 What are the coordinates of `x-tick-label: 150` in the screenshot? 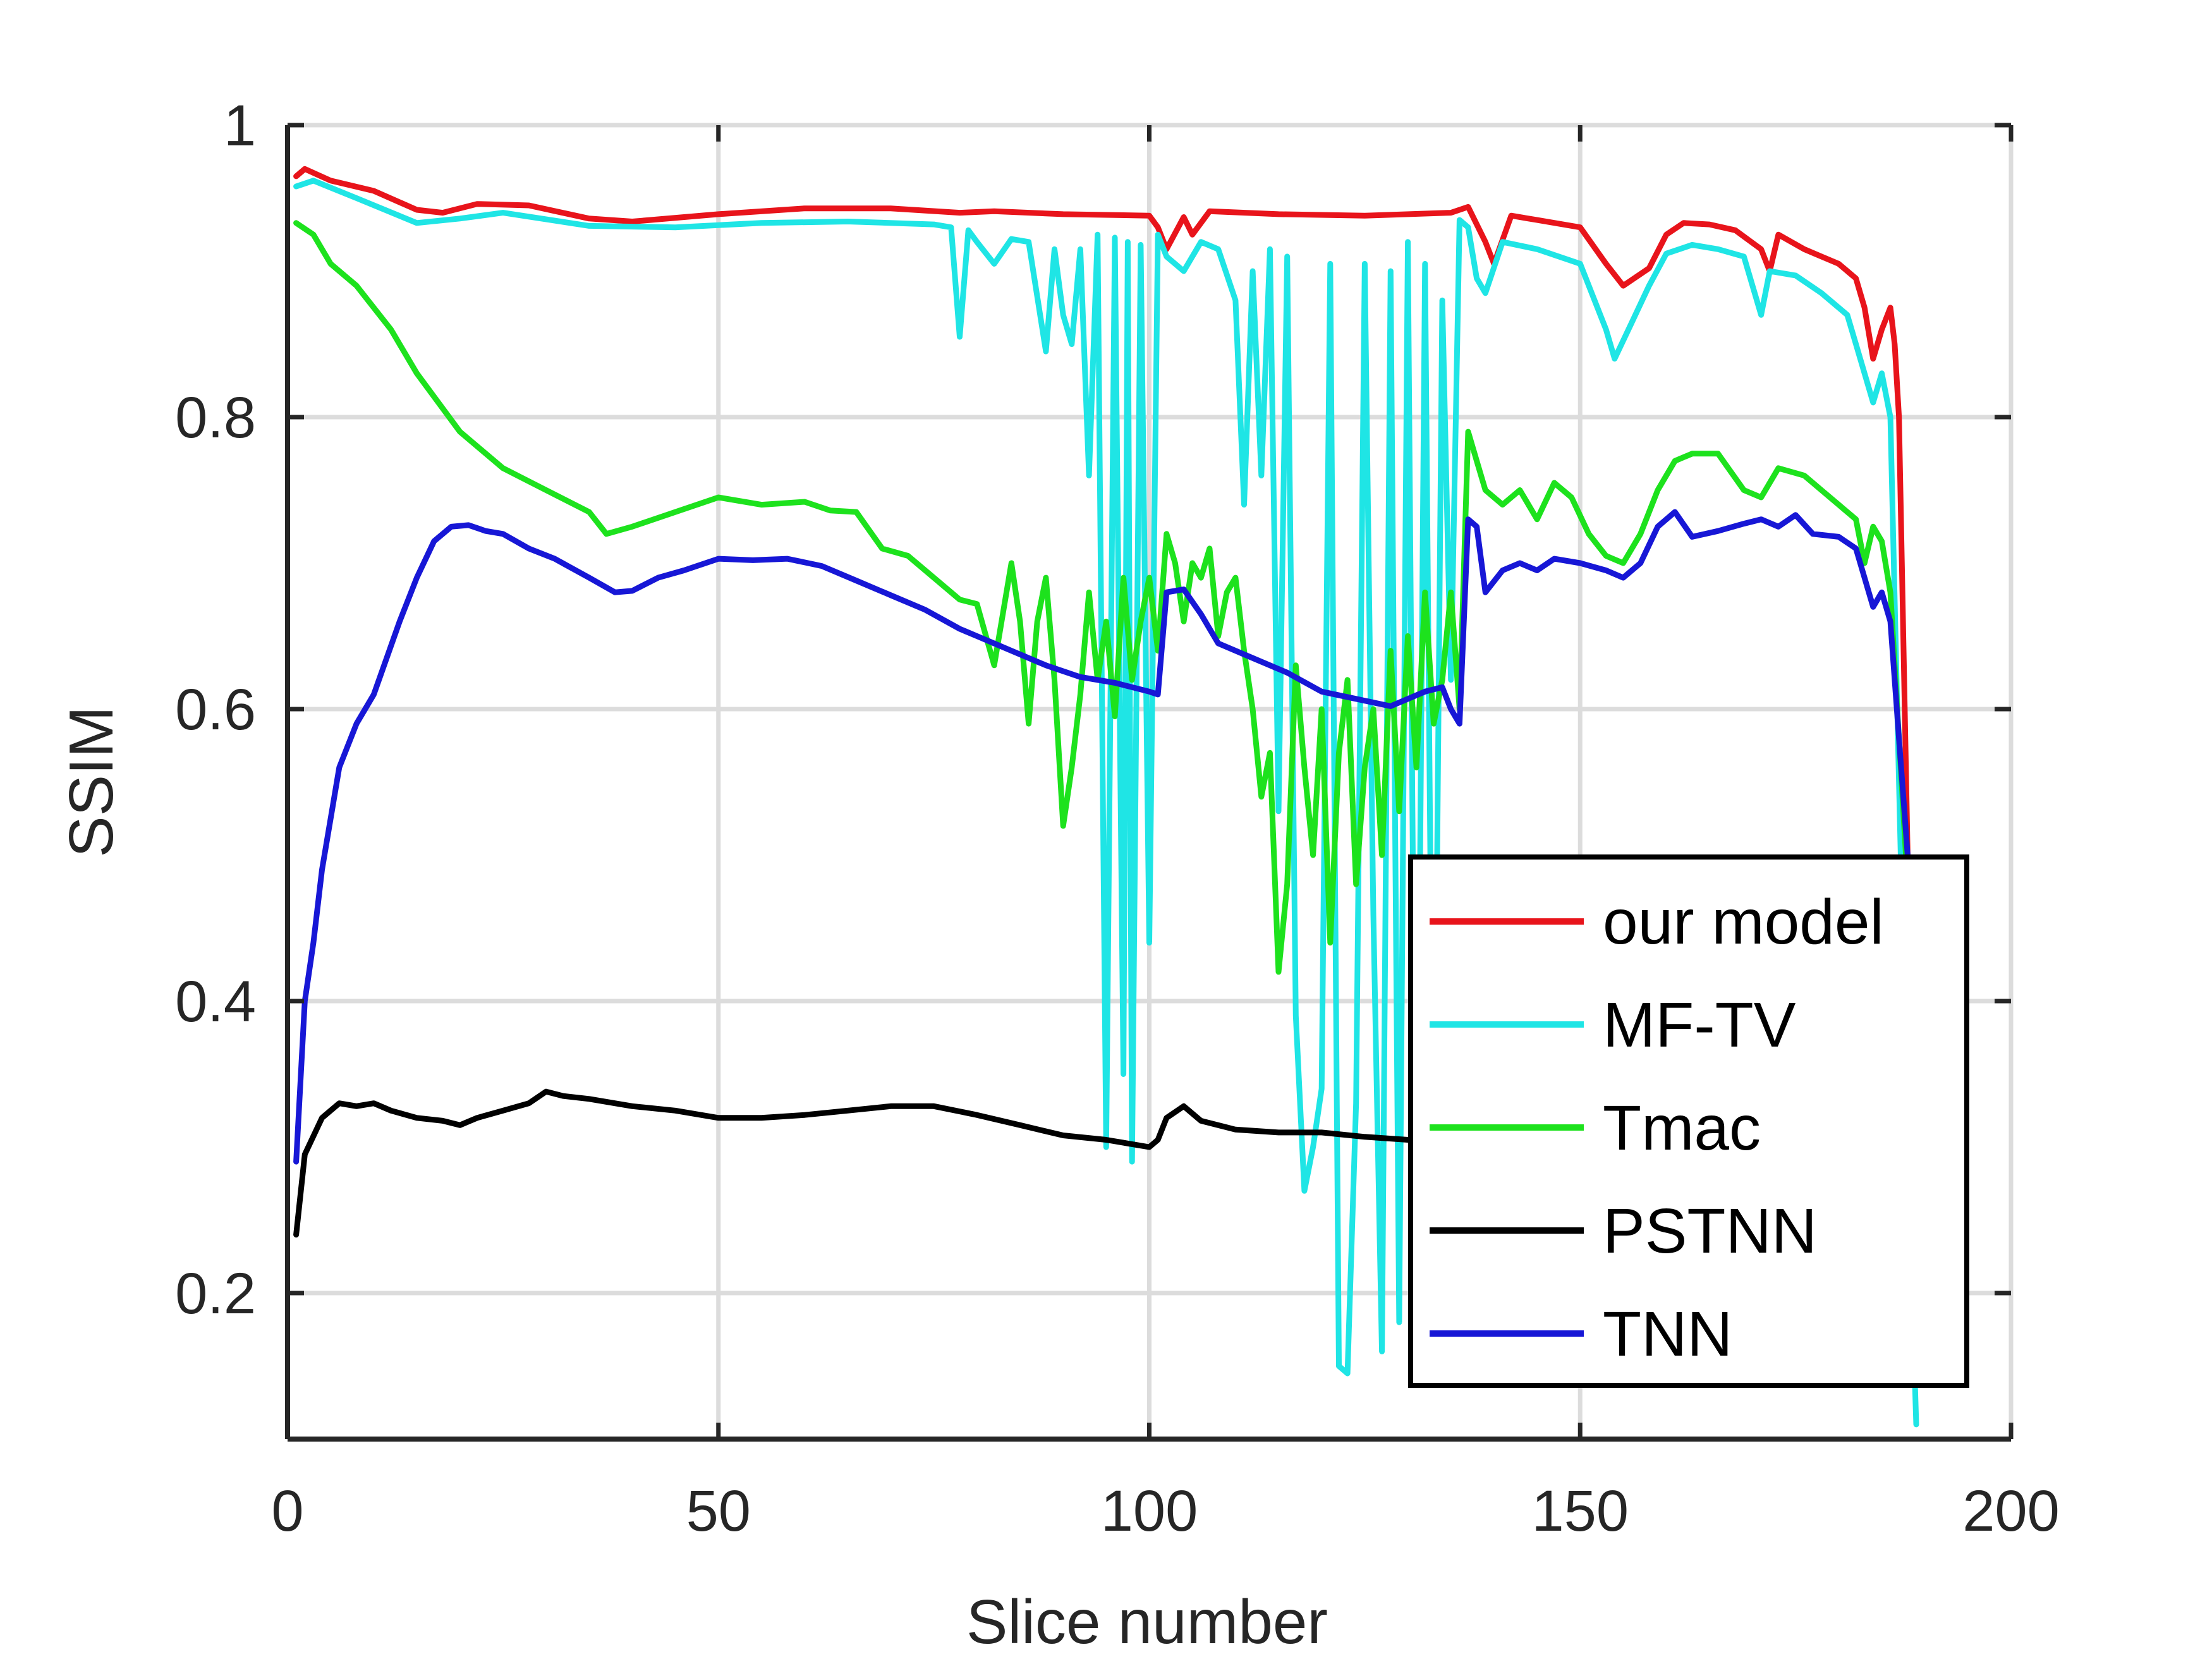 It's located at (1580, 1511).